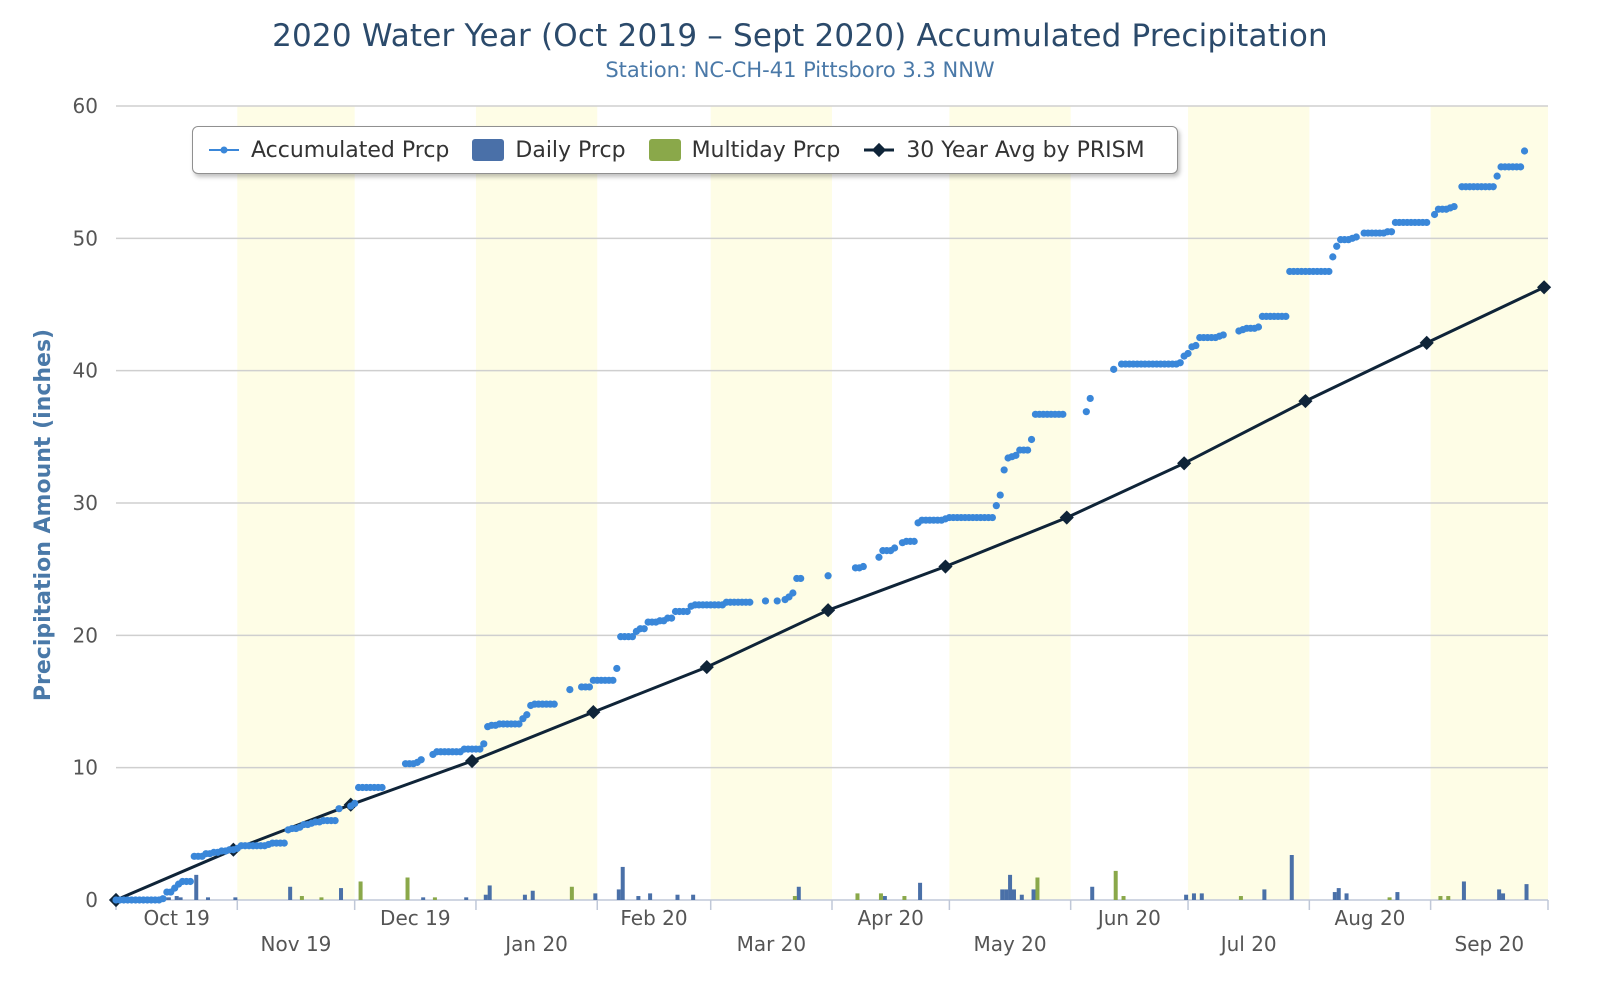  Describe the element at coordinates (176, 918) in the screenshot. I see `x-tick-label: Oct 19` at that location.